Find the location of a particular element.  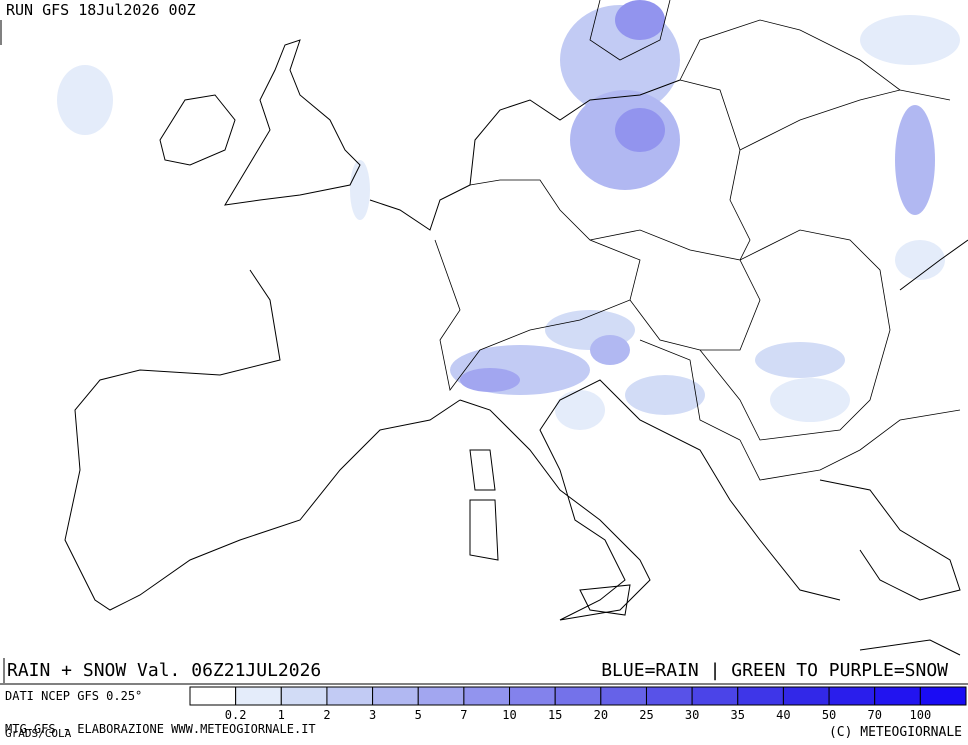

colorbar-label: 50 is located at coordinates (829, 715).